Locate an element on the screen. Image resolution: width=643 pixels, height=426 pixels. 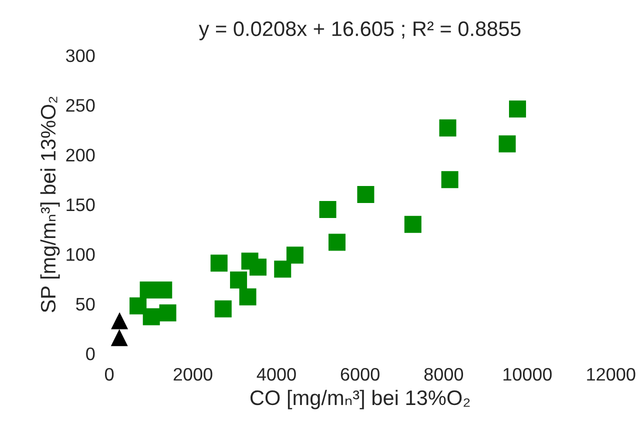
y-tick-label: 100 is located at coordinates (80, 254).